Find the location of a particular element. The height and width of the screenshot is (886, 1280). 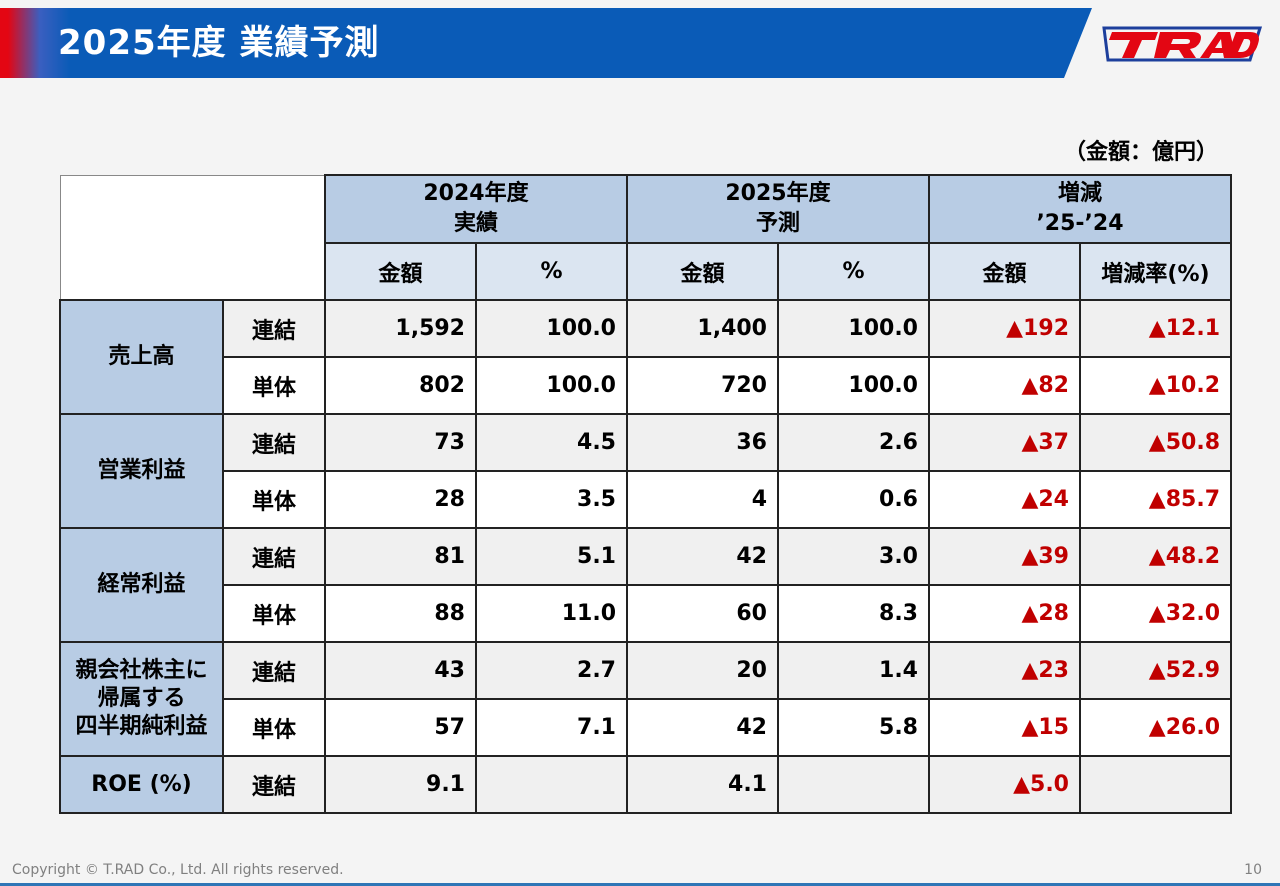

value-cell: 720 is located at coordinates (702, 385).